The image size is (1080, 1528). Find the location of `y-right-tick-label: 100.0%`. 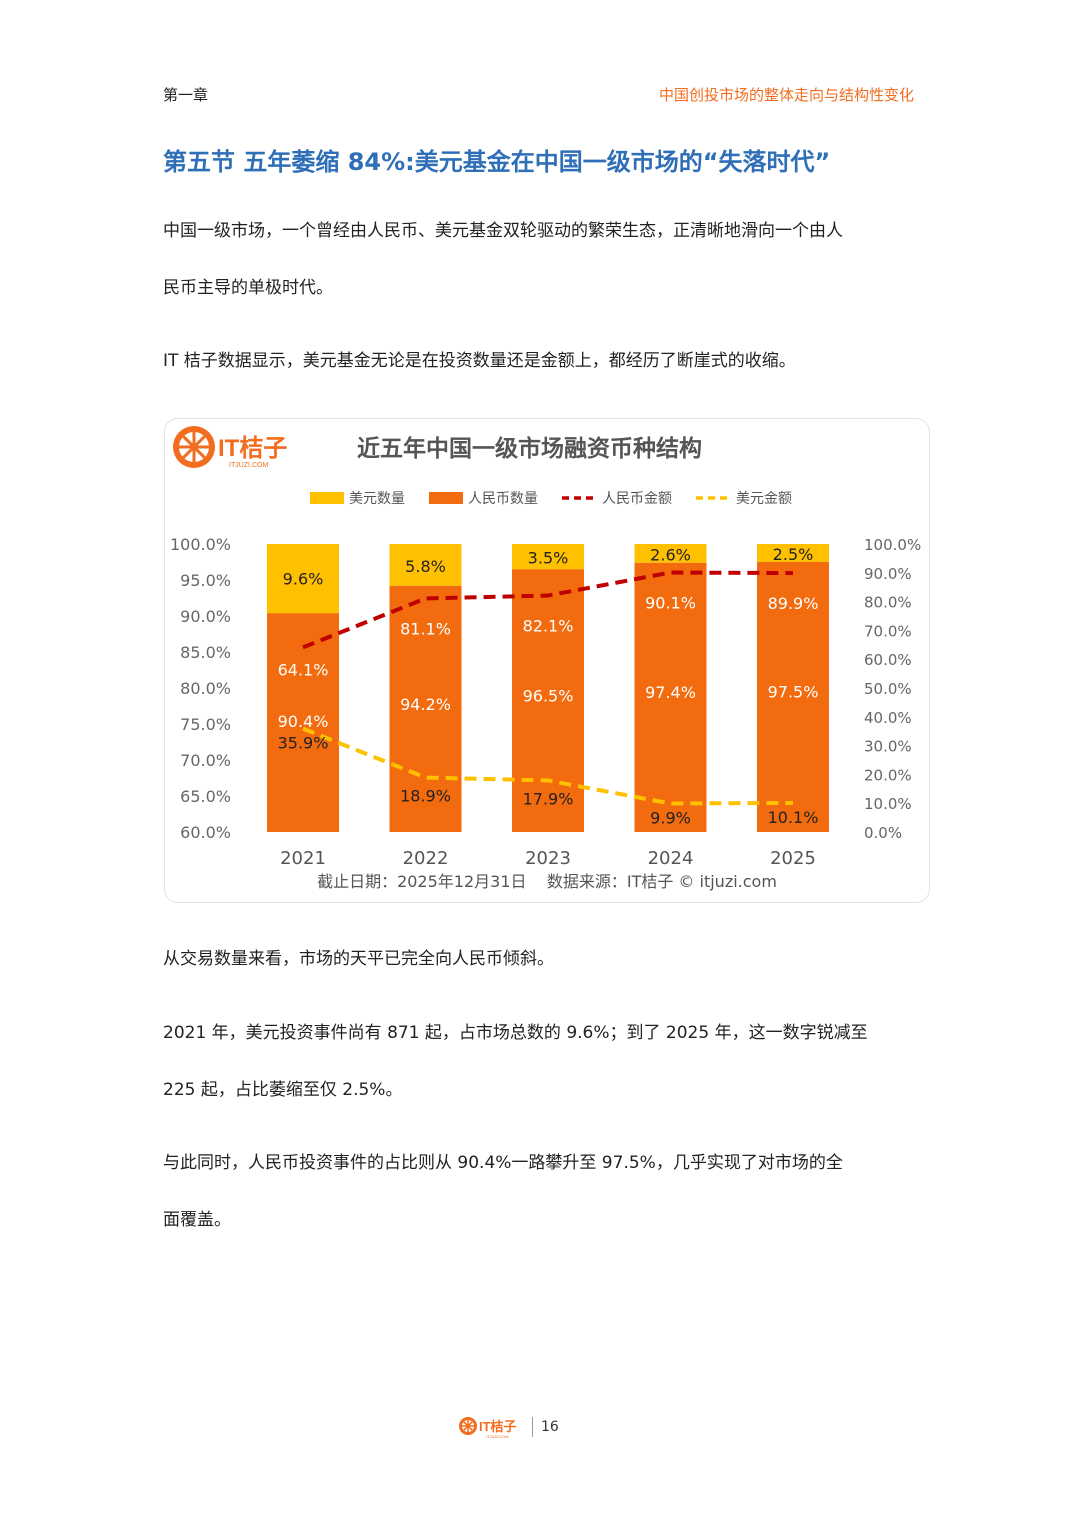

y-right-tick-label: 100.0% is located at coordinates (892, 545).